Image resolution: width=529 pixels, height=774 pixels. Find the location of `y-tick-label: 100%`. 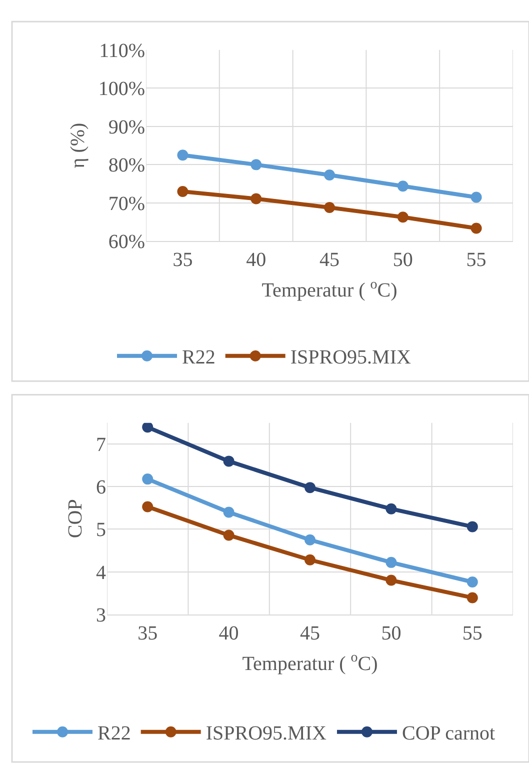

y-tick-label: 100% is located at coordinates (121, 89).